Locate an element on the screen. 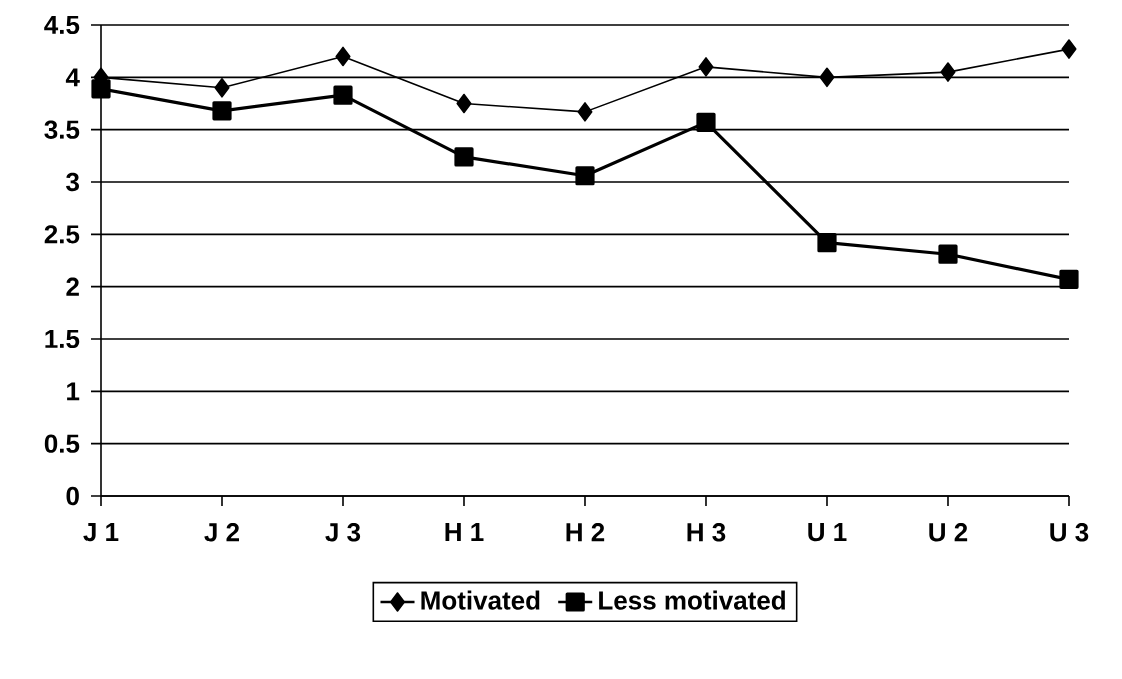 This screenshot has width=1122, height=679. x-tick-label: H 1 is located at coordinates (464, 532).